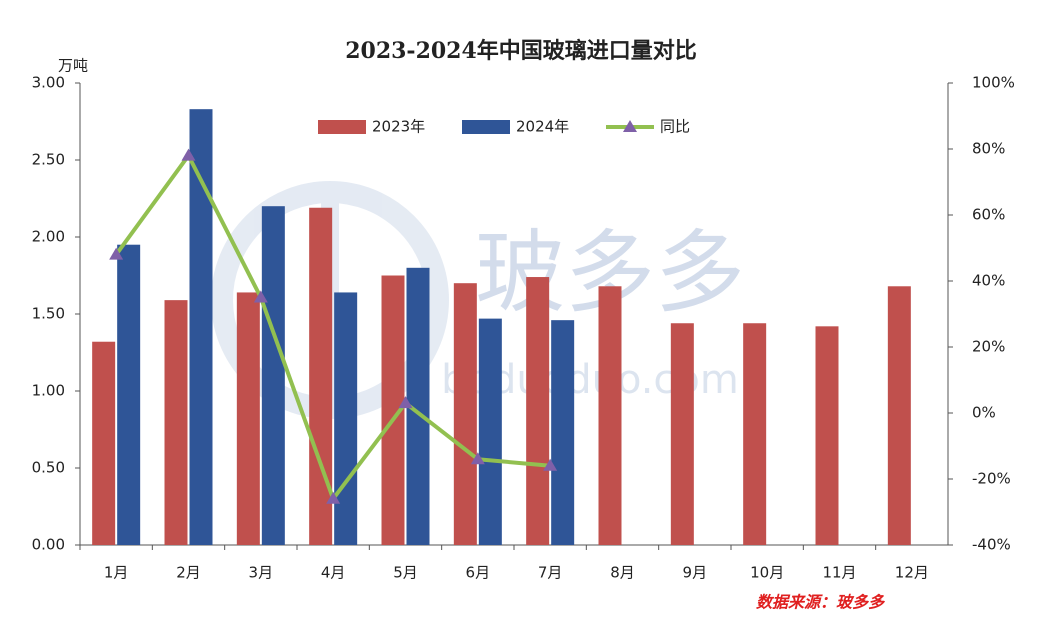  Describe the element at coordinates (48, 237) in the screenshot. I see `y-tick-label: 2.00` at that location.